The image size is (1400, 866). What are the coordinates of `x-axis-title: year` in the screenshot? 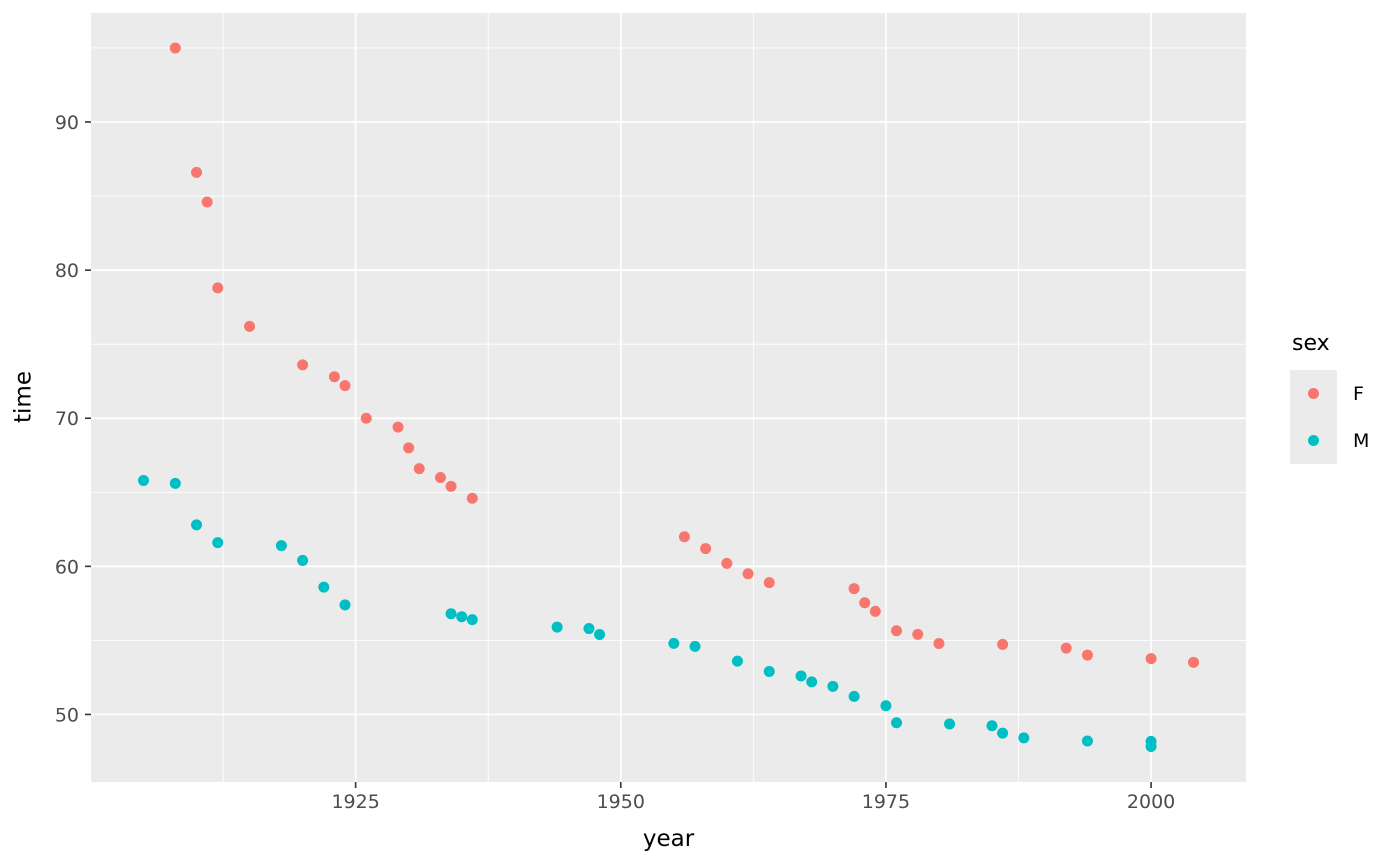 It's located at (668, 839).